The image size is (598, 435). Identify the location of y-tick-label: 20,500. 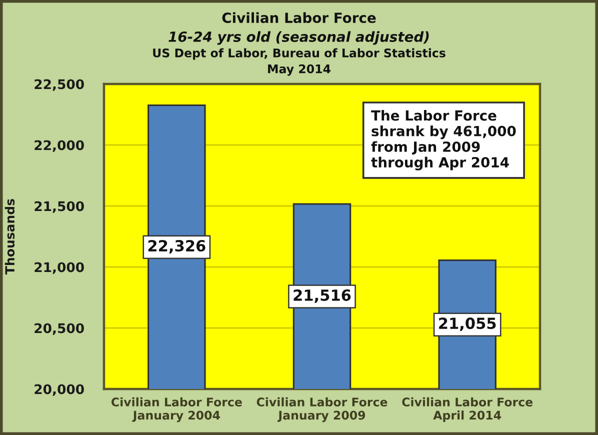
(59, 329).